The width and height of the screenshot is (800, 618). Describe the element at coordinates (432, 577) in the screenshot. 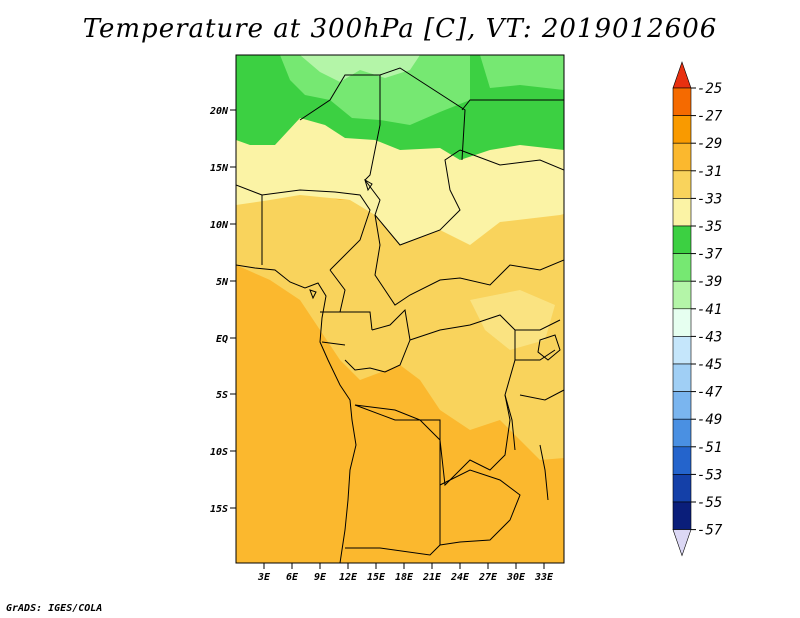

I see `lon-label: 21E` at that location.